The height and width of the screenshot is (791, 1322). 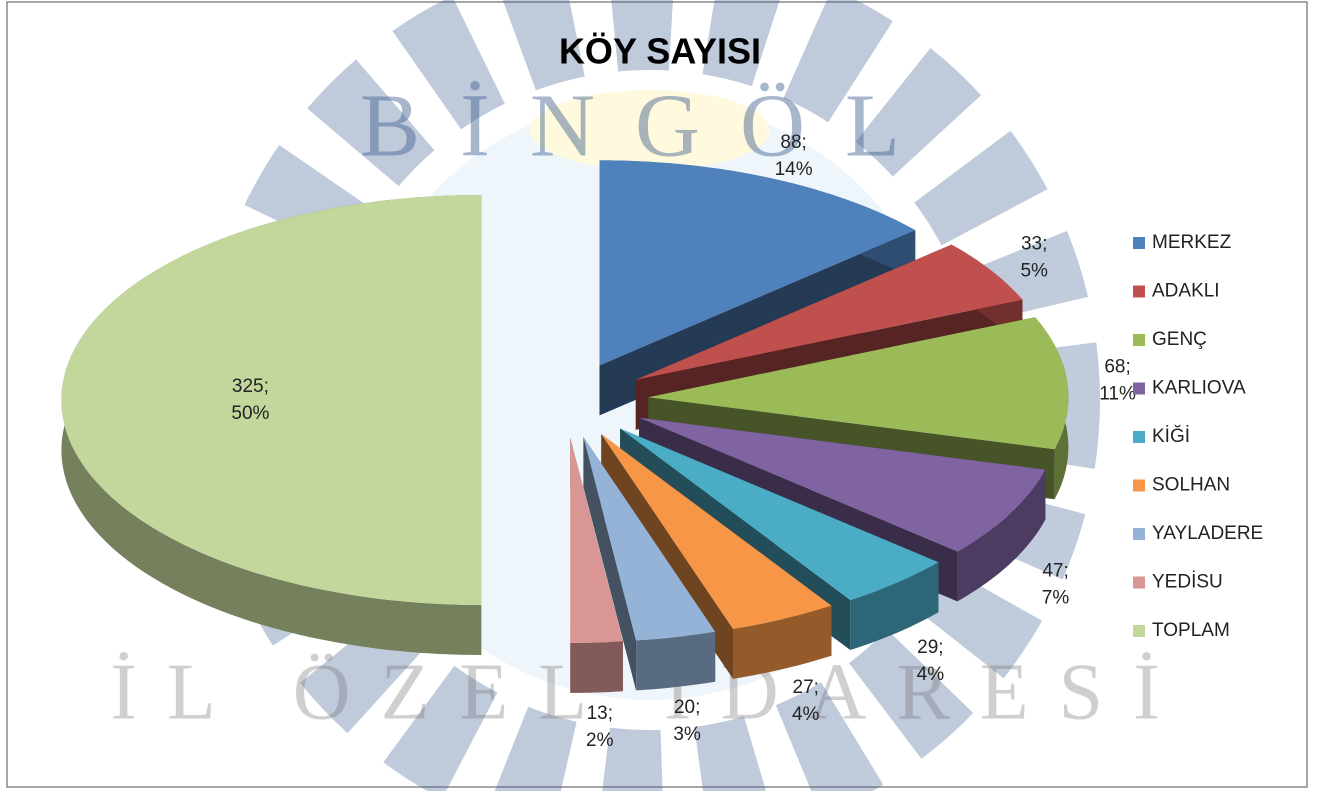 I want to click on legend-label: ADAKLI, so click(x=1186, y=291).